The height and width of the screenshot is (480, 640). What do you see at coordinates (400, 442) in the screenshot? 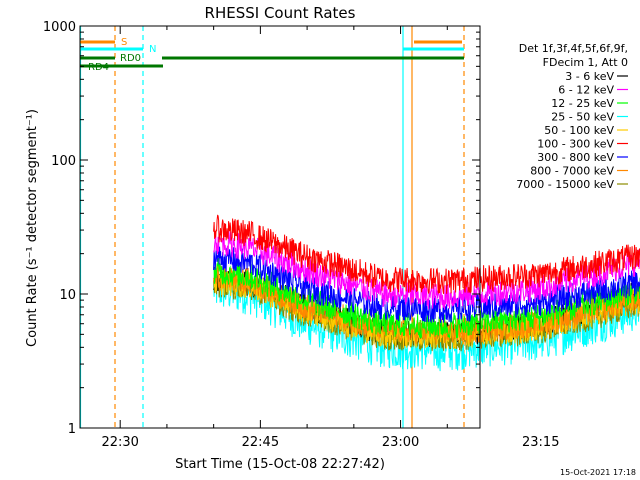
I see `x-tick-label: 23:00` at bounding box center [400, 442].